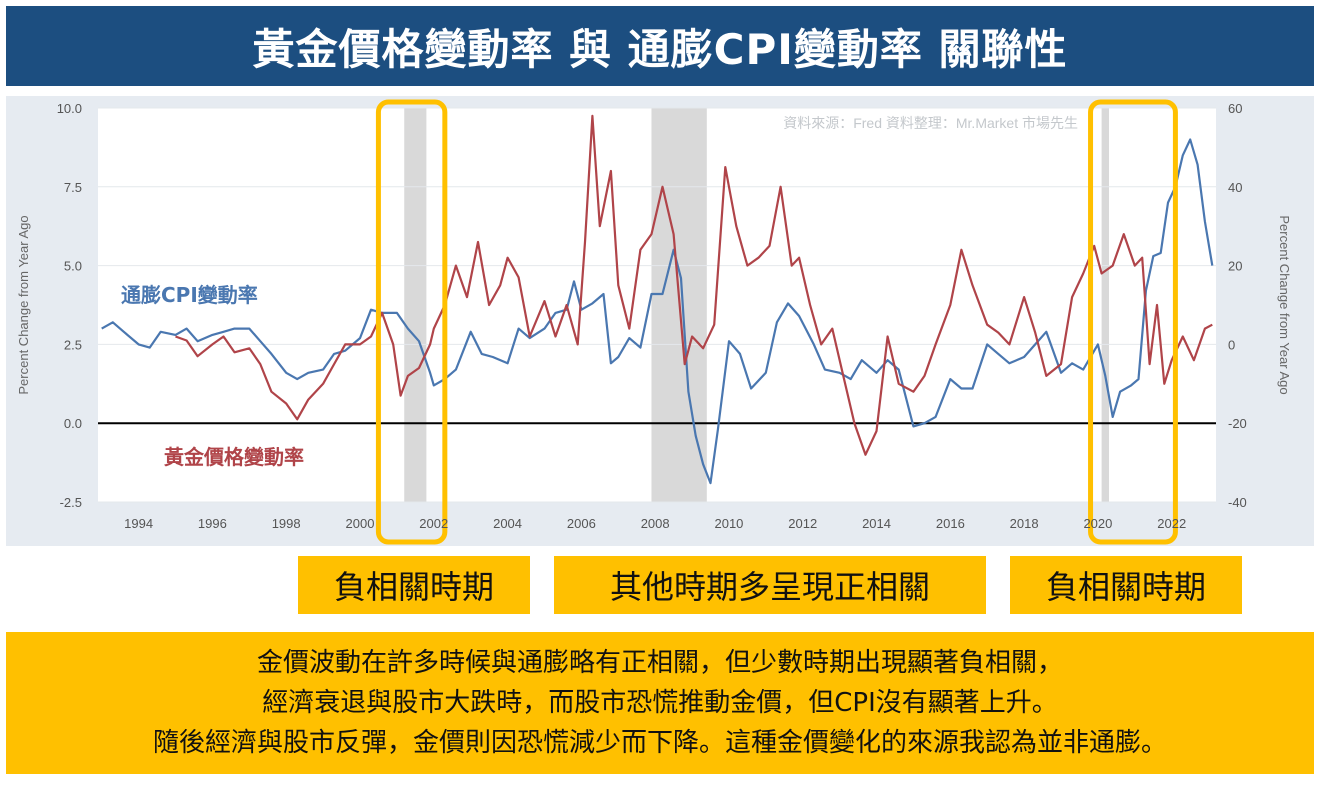  What do you see at coordinates (1231, 344) in the screenshot?
I see `y-tick-label-right: 0` at bounding box center [1231, 344].